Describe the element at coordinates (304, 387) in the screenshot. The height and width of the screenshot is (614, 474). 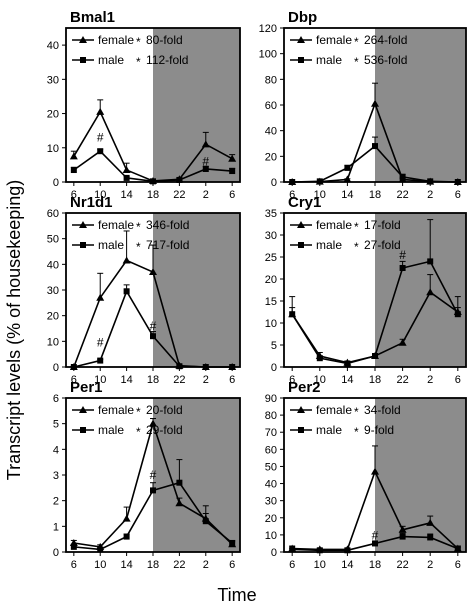
I see `panel-title: Per2` at that location.